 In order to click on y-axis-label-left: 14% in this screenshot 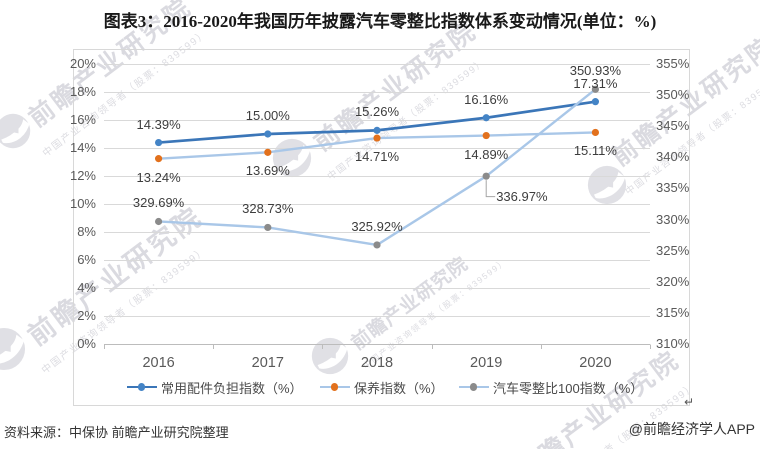, I will do `click(82, 147)`.